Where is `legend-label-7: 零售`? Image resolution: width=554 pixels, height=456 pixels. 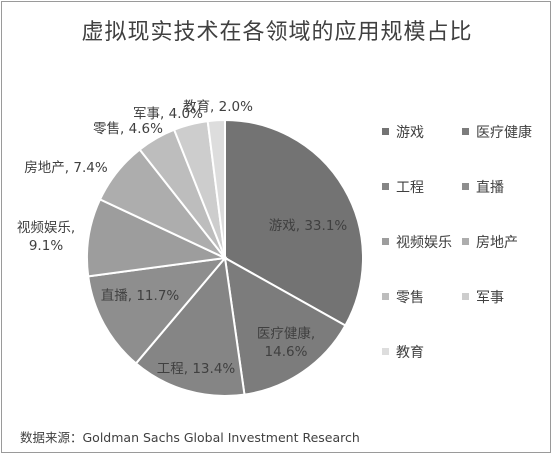
legend-label-7: 零售 is located at coordinates (410, 298).